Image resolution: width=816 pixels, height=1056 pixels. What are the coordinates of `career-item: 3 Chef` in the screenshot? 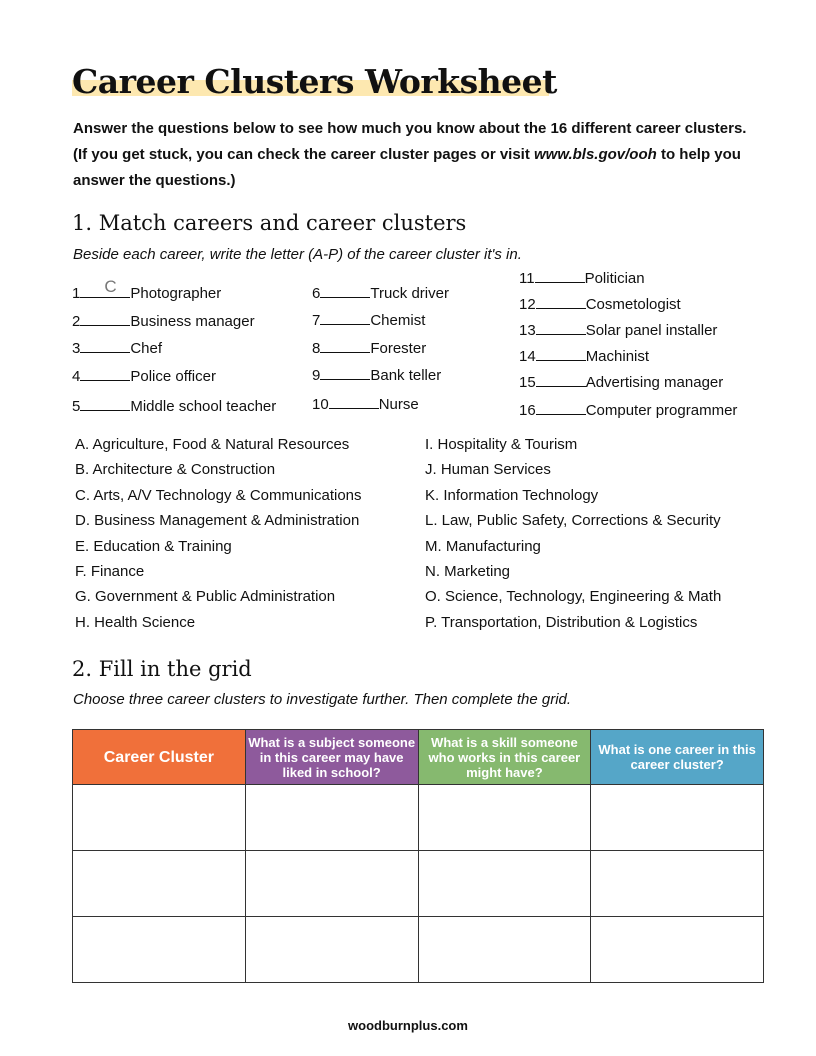 It's located at (117, 347).